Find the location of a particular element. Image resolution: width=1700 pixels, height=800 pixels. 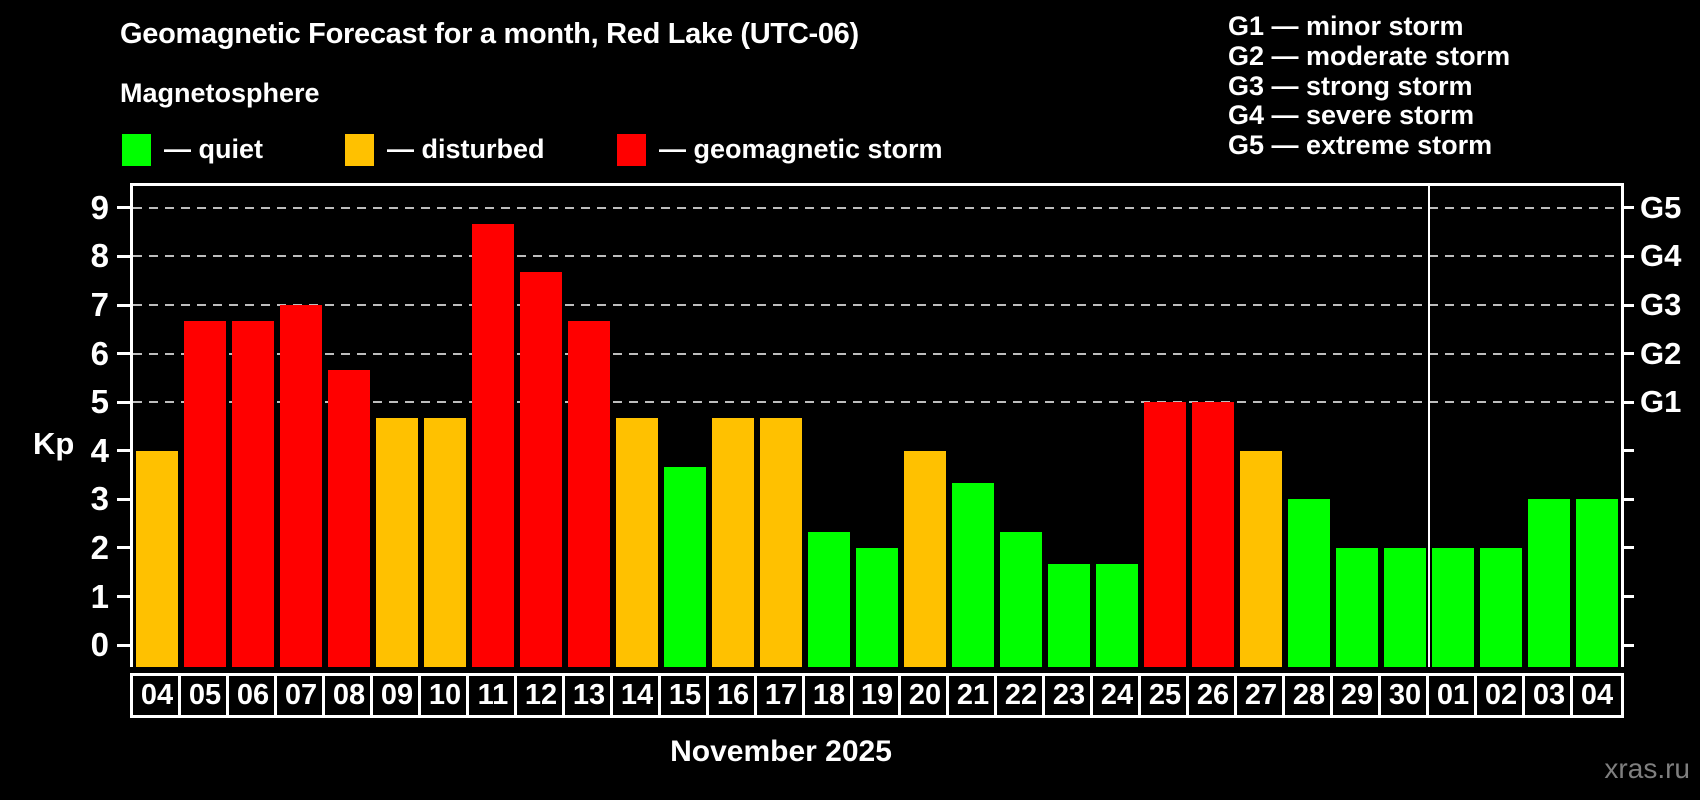

day-label-25: 25 is located at coordinates (1165, 695).